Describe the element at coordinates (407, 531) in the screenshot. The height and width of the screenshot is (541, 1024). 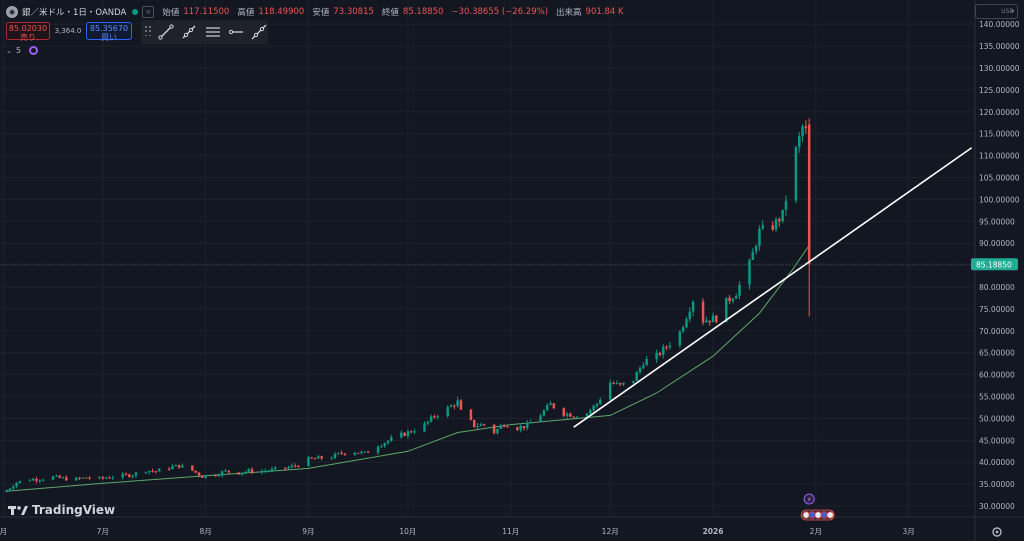
I see `time-axis-label: 10月` at that location.